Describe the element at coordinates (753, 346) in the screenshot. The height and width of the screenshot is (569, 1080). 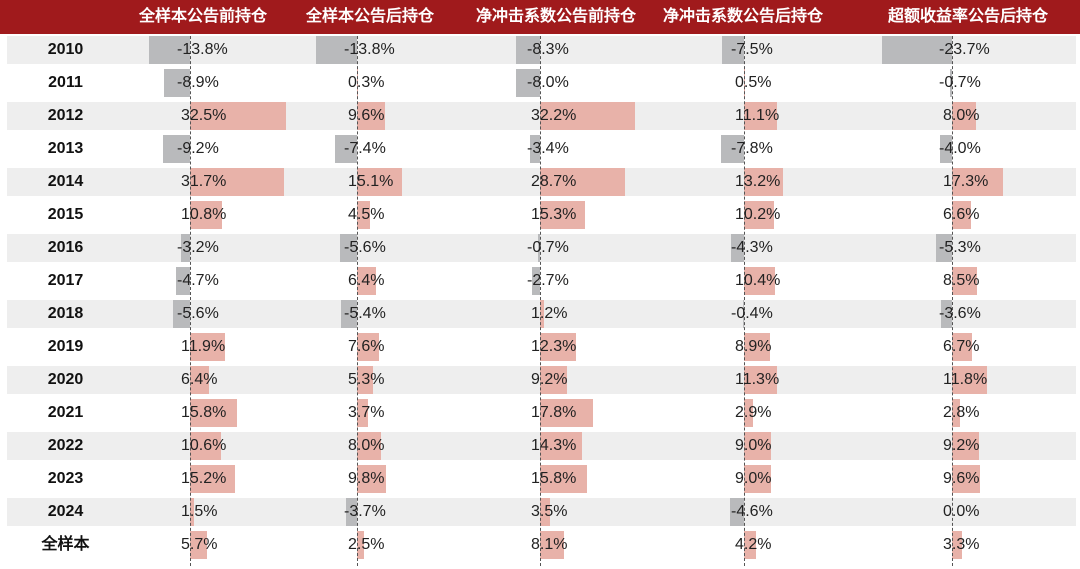
I see `data-label: 8.9%` at that location.